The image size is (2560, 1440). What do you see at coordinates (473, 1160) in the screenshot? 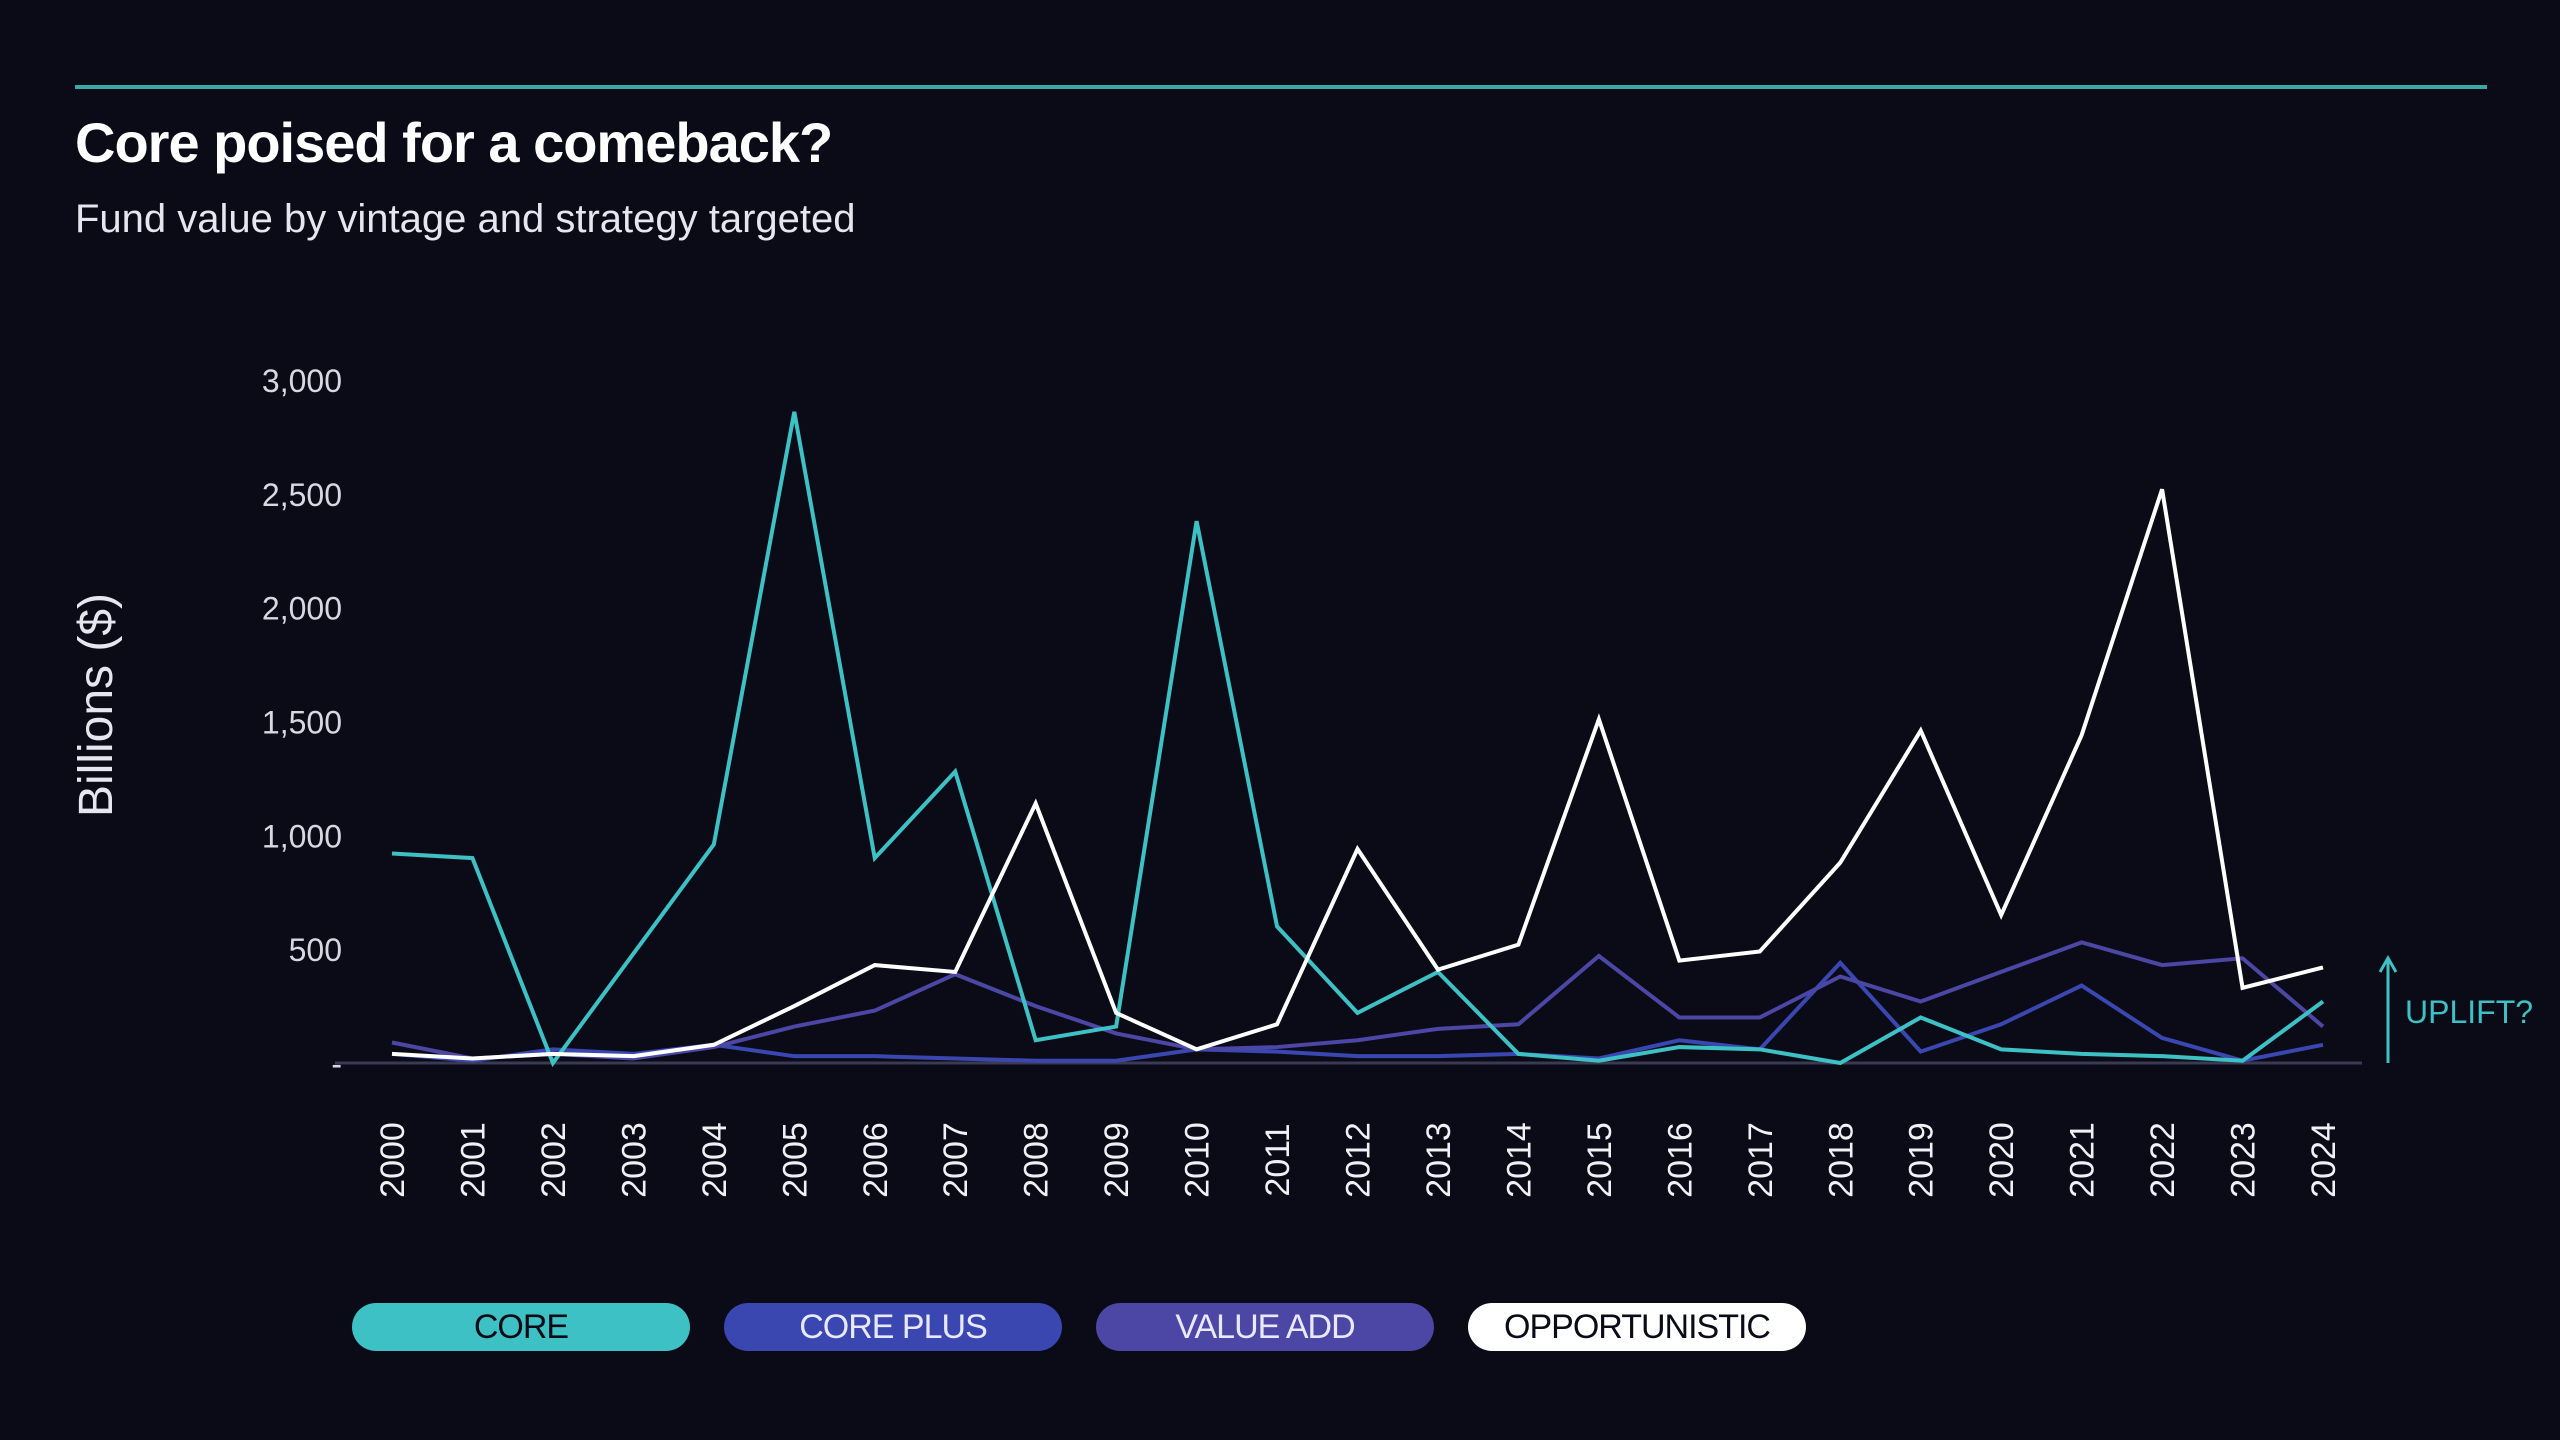
I see `x-tick-label: 2001` at bounding box center [473, 1160].